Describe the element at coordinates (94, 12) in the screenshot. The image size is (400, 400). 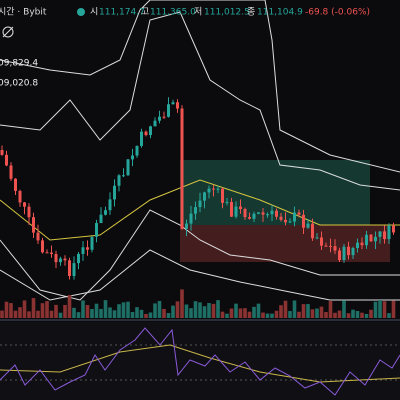
I see `ohlc-label: 시` at that location.